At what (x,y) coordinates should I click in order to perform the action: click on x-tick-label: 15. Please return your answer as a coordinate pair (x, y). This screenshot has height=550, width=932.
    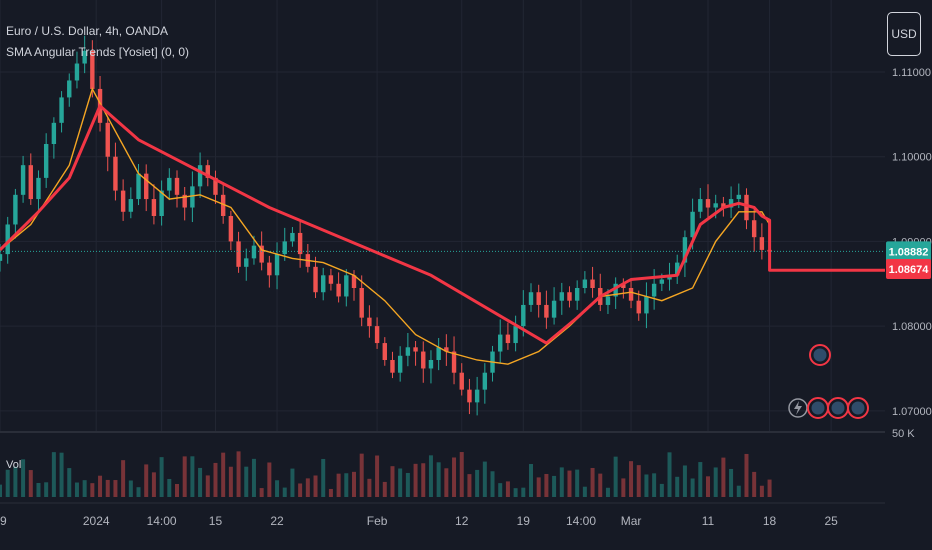
    Looking at the image, I should click on (216, 521).